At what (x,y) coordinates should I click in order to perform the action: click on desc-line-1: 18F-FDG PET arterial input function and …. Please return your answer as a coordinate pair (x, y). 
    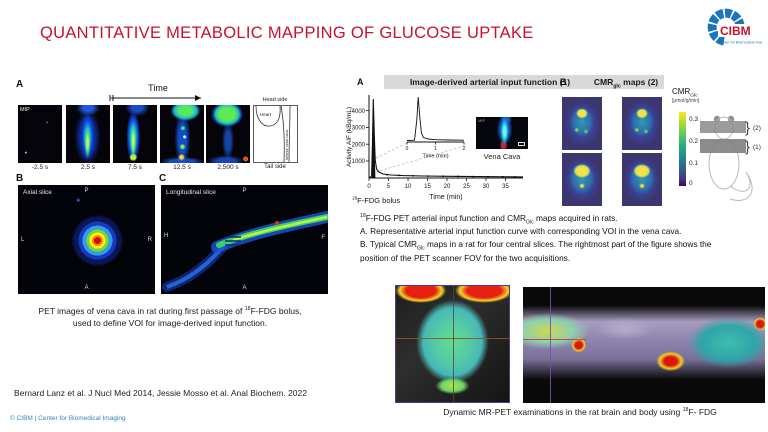
    Looking at the image, I should click on (562, 218).